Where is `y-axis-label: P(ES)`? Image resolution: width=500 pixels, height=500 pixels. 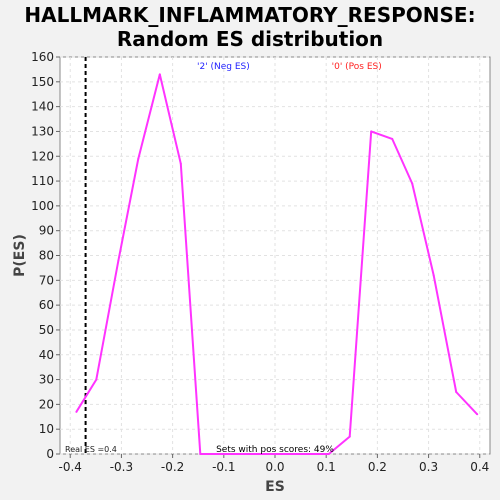 y-axis-label: P(ES) is located at coordinates (20, 255).